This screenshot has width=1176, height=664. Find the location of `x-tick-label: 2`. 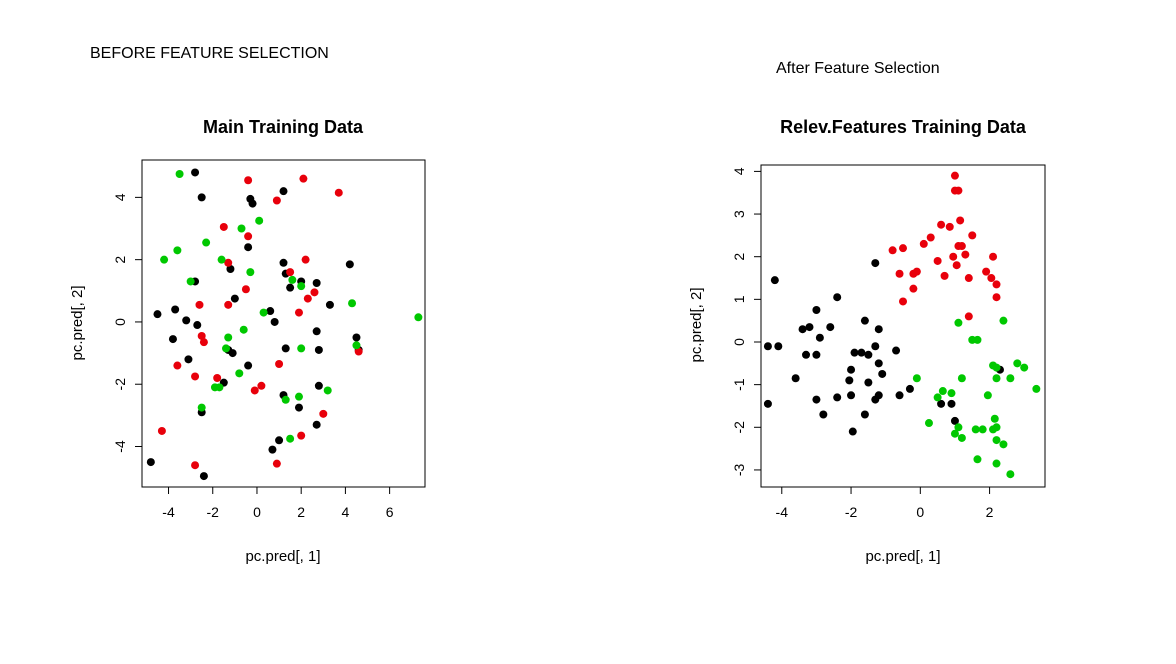

x-tick-label: 2 is located at coordinates (990, 512).